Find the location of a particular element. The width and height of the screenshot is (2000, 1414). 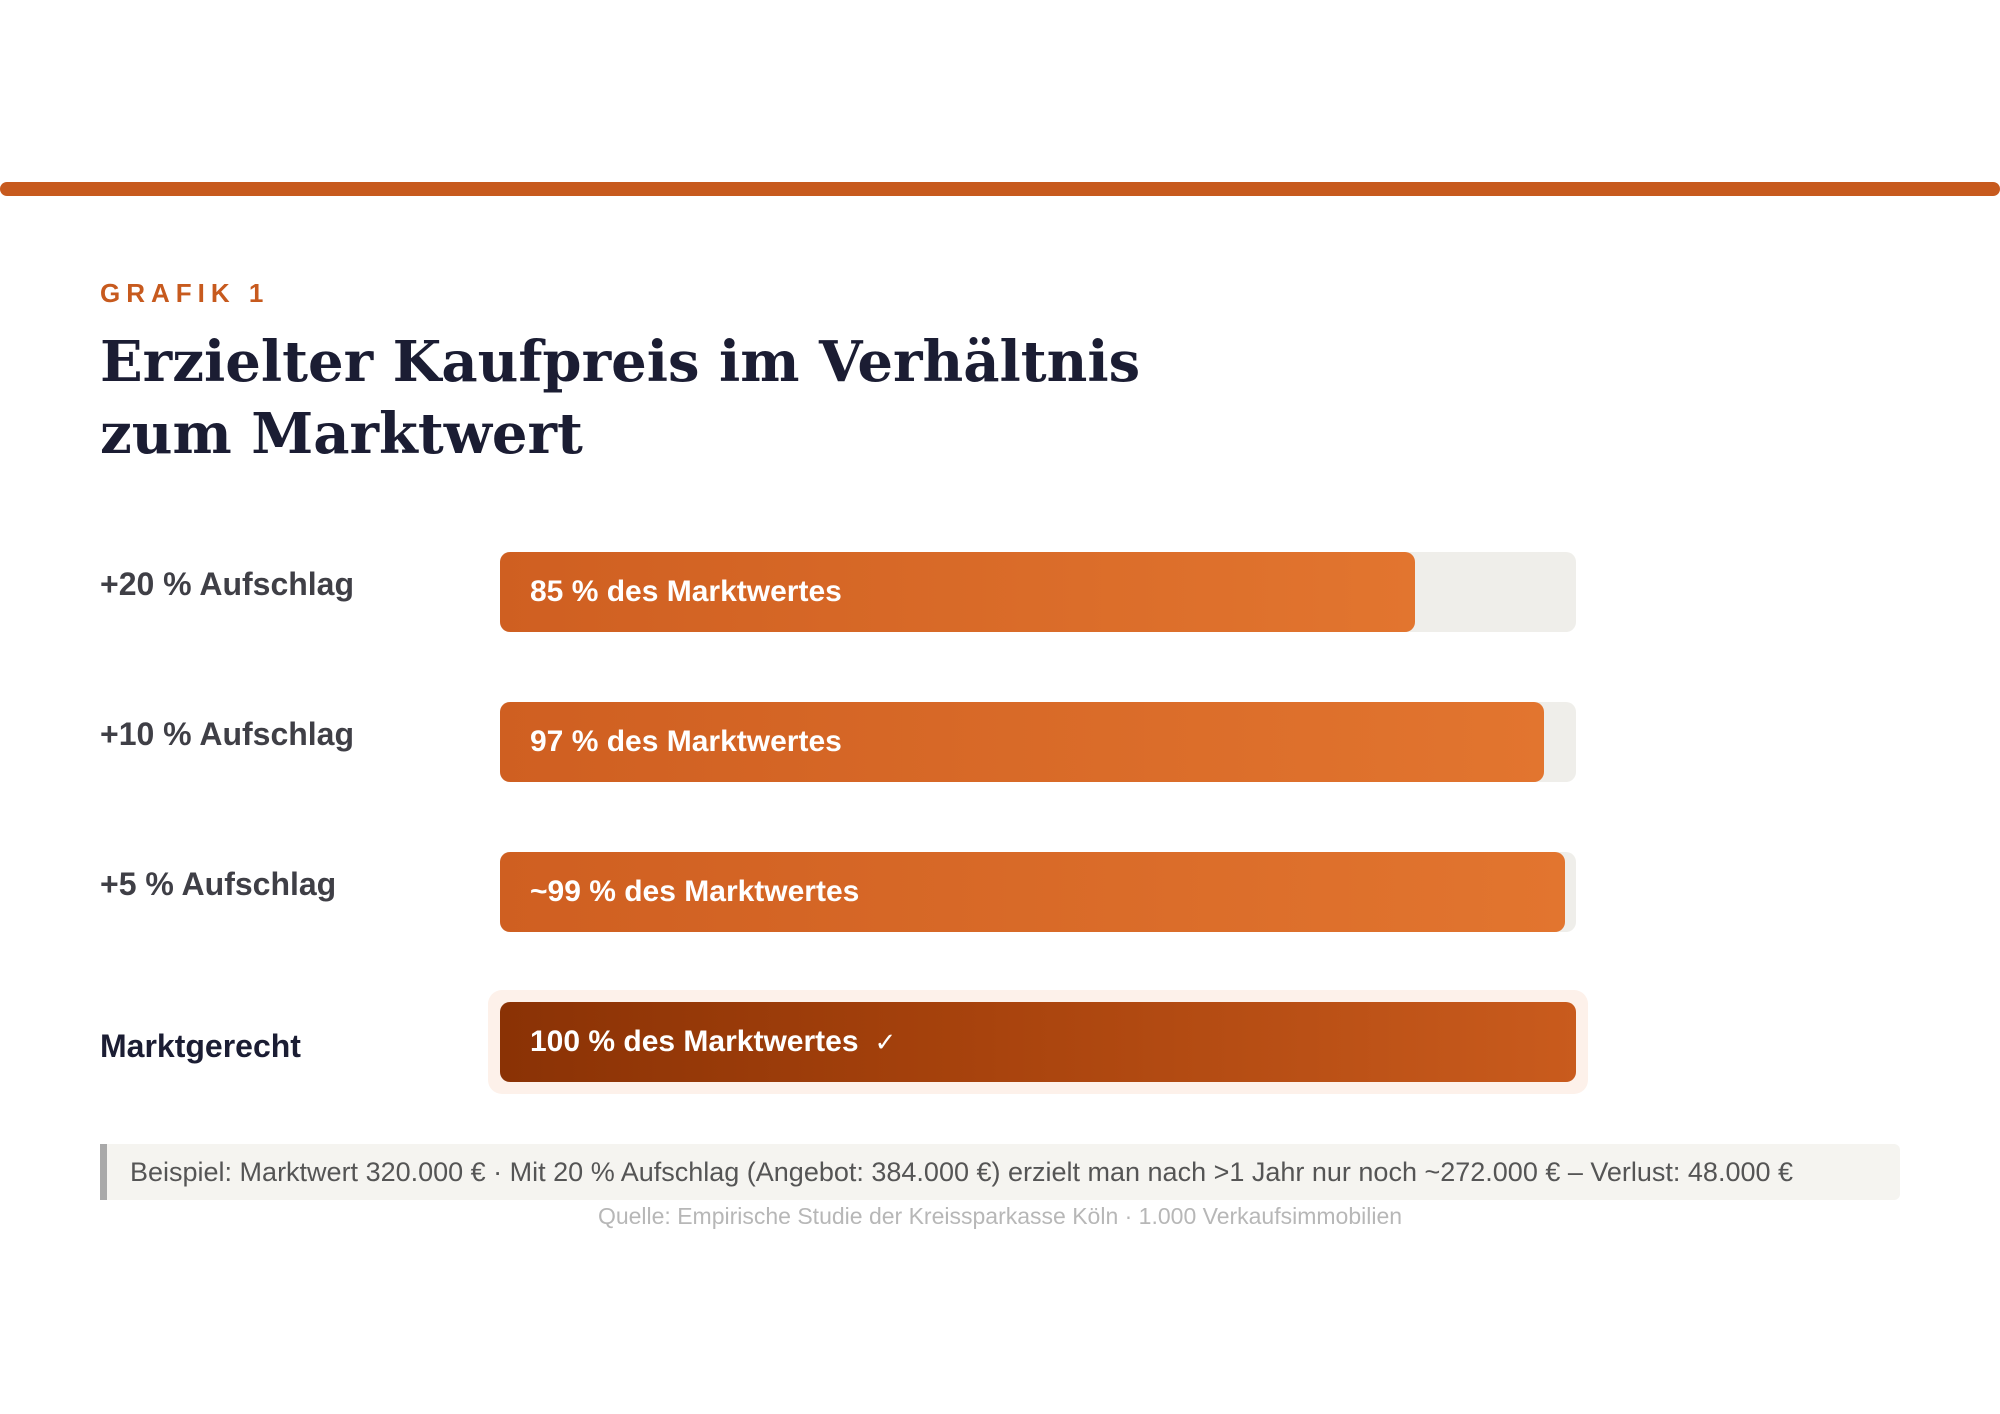

bar-track: 97 % des Marktwertes is located at coordinates (1038, 742).